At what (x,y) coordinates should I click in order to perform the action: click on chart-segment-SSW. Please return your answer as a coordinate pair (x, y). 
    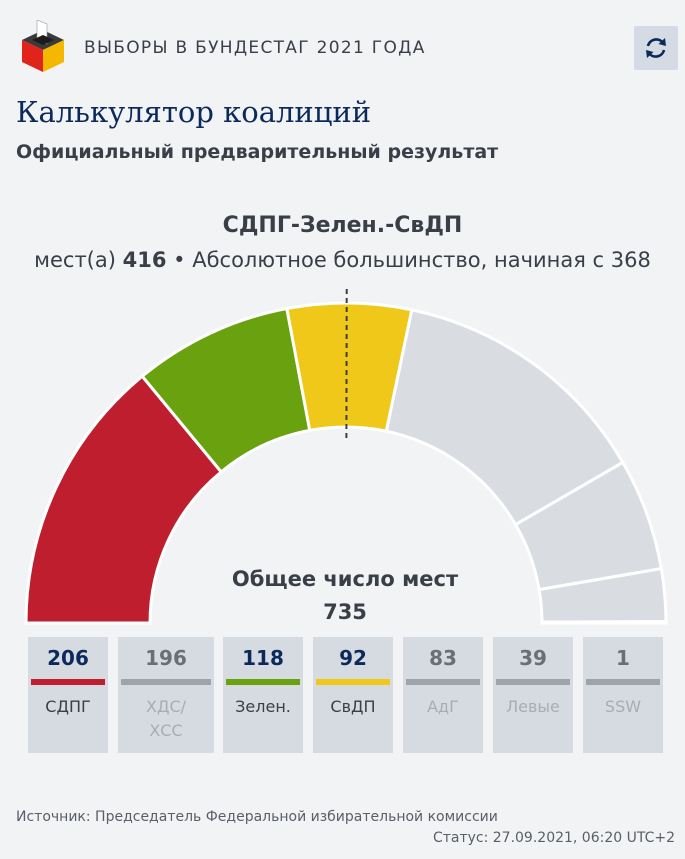
    Looking at the image, I should click on (604, 622).